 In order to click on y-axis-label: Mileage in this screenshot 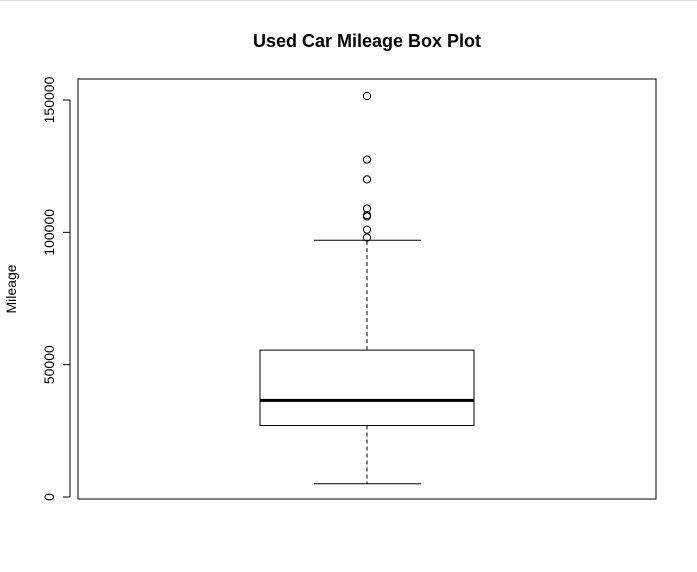, I will do `click(11, 288)`.